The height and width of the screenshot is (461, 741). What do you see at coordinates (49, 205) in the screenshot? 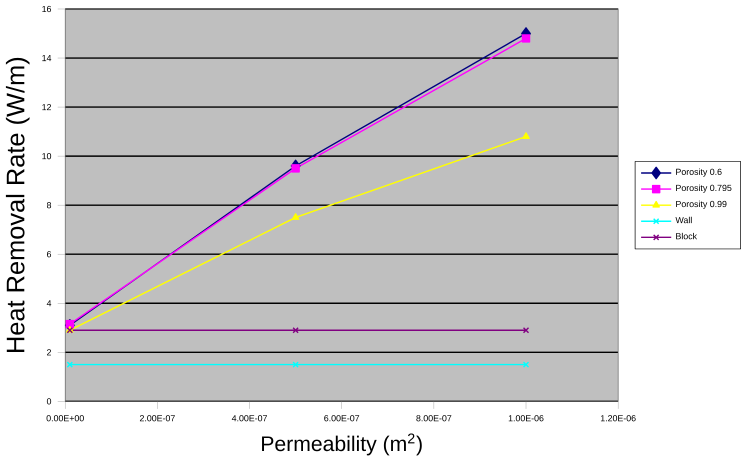
I see `y-tick-label: 8` at bounding box center [49, 205].